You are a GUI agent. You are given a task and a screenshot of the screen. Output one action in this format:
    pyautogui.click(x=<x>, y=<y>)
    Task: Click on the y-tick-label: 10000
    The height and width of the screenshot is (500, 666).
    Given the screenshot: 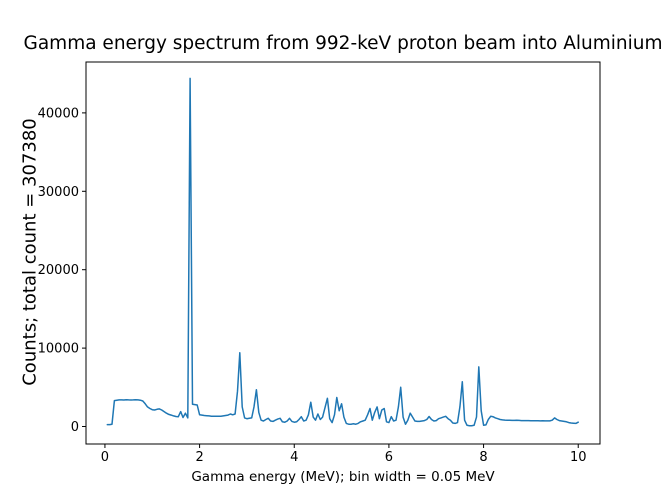 What is the action you would take?
    pyautogui.click(x=58, y=349)
    